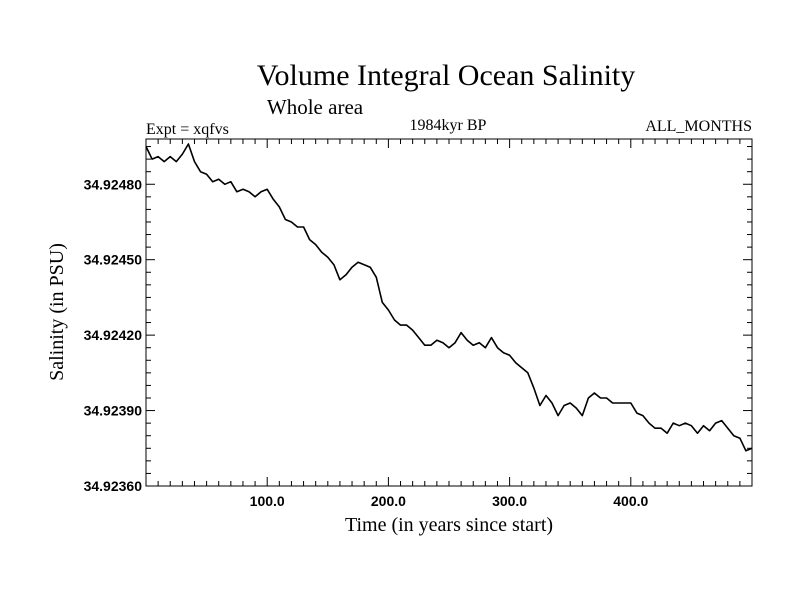  I want to click on experiment-label: Expt = xqfvs, so click(187, 129).